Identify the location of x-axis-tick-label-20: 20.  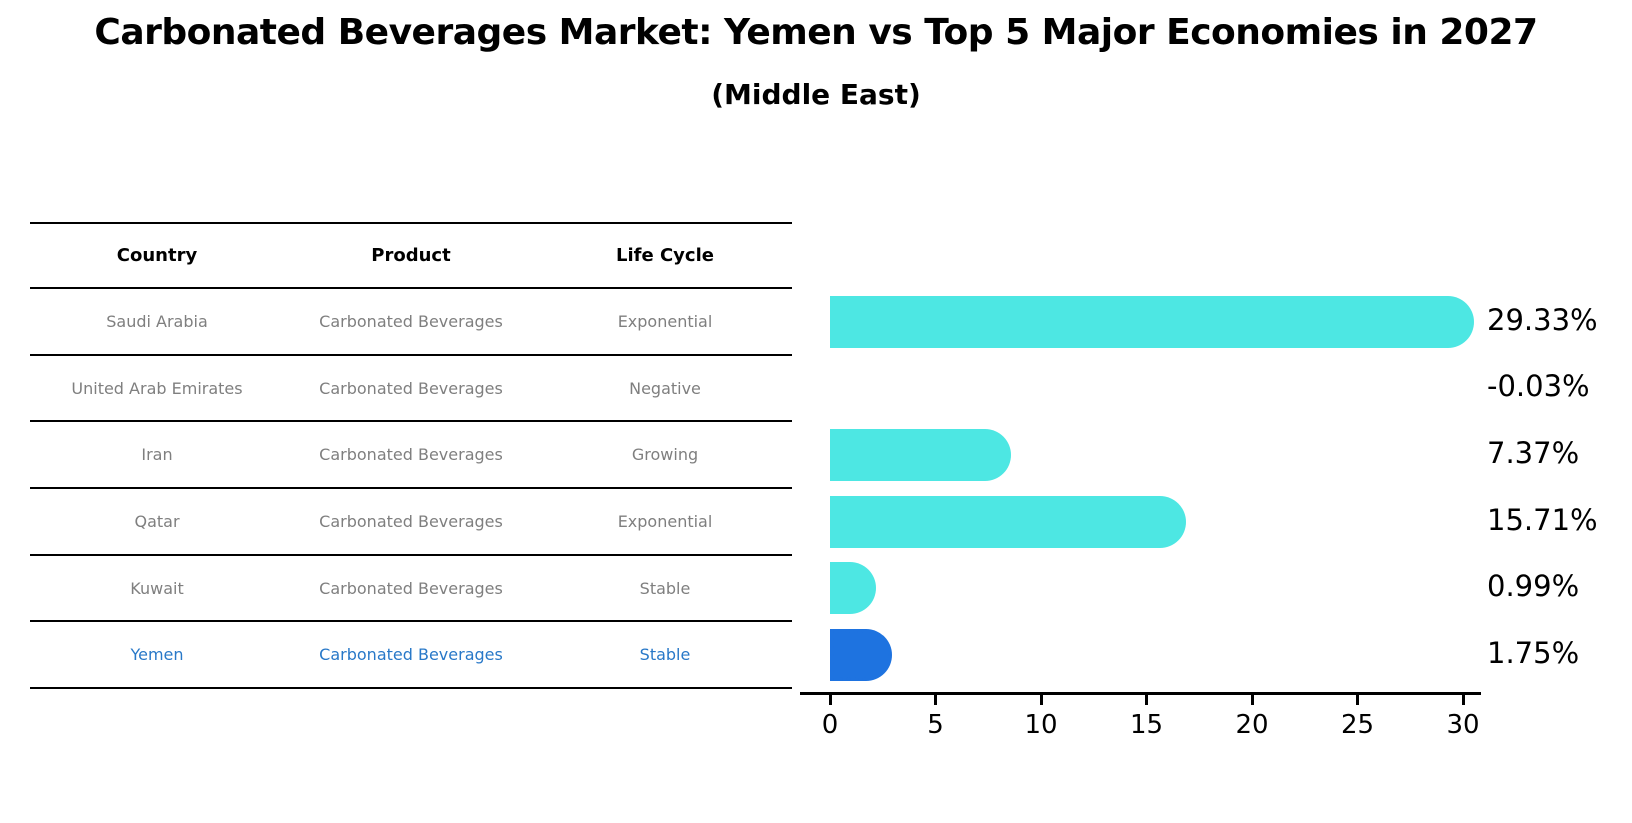
(1252, 725).